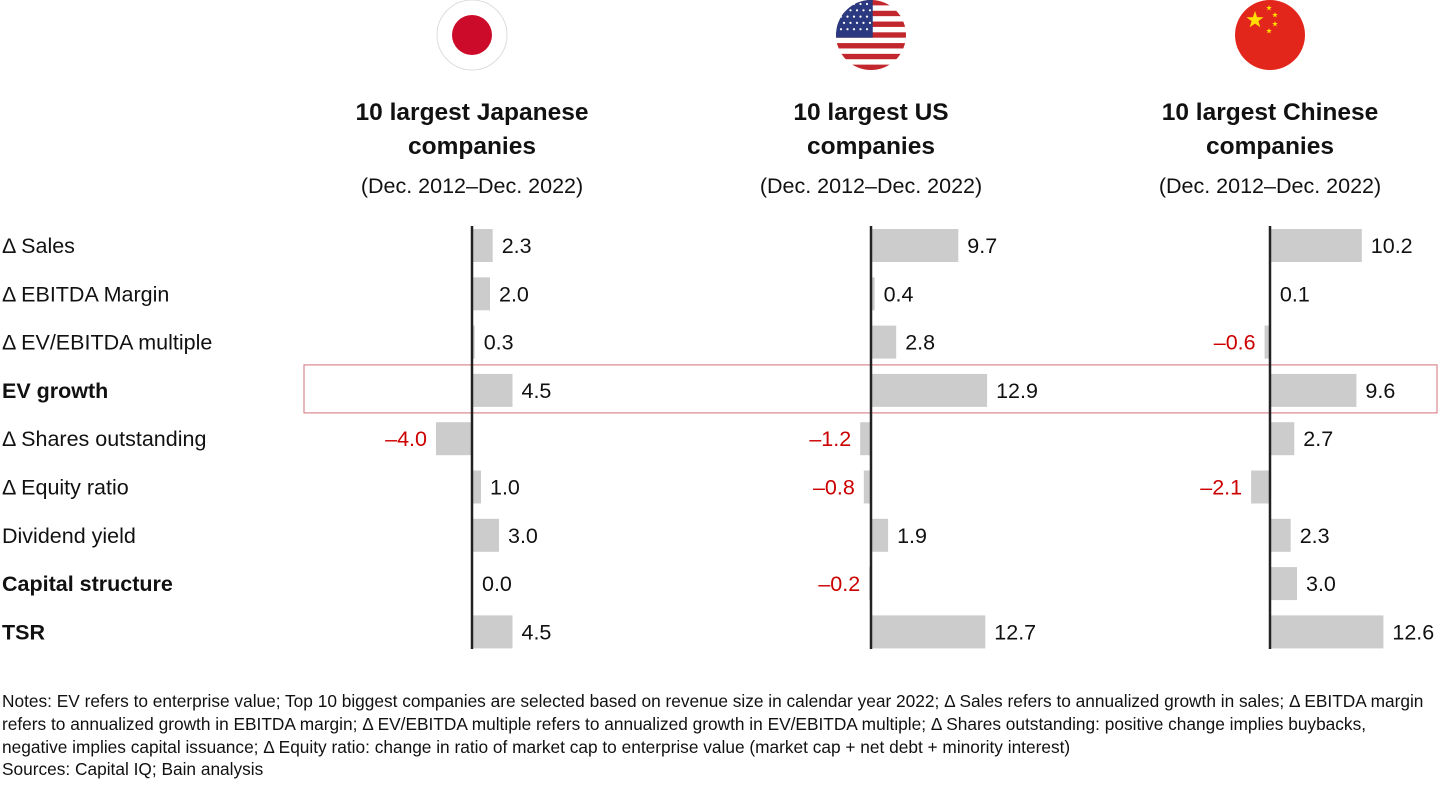 This screenshot has height=810, width=1440. I want to click on china-value-label-tsr: 12.6, so click(1413, 632).